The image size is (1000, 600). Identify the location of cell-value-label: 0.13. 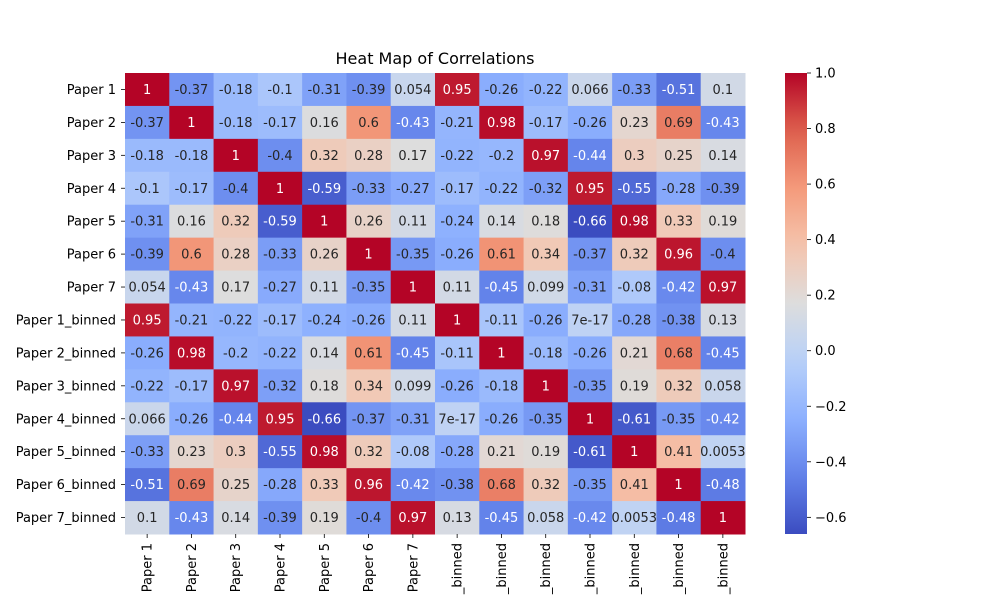
(722, 320).